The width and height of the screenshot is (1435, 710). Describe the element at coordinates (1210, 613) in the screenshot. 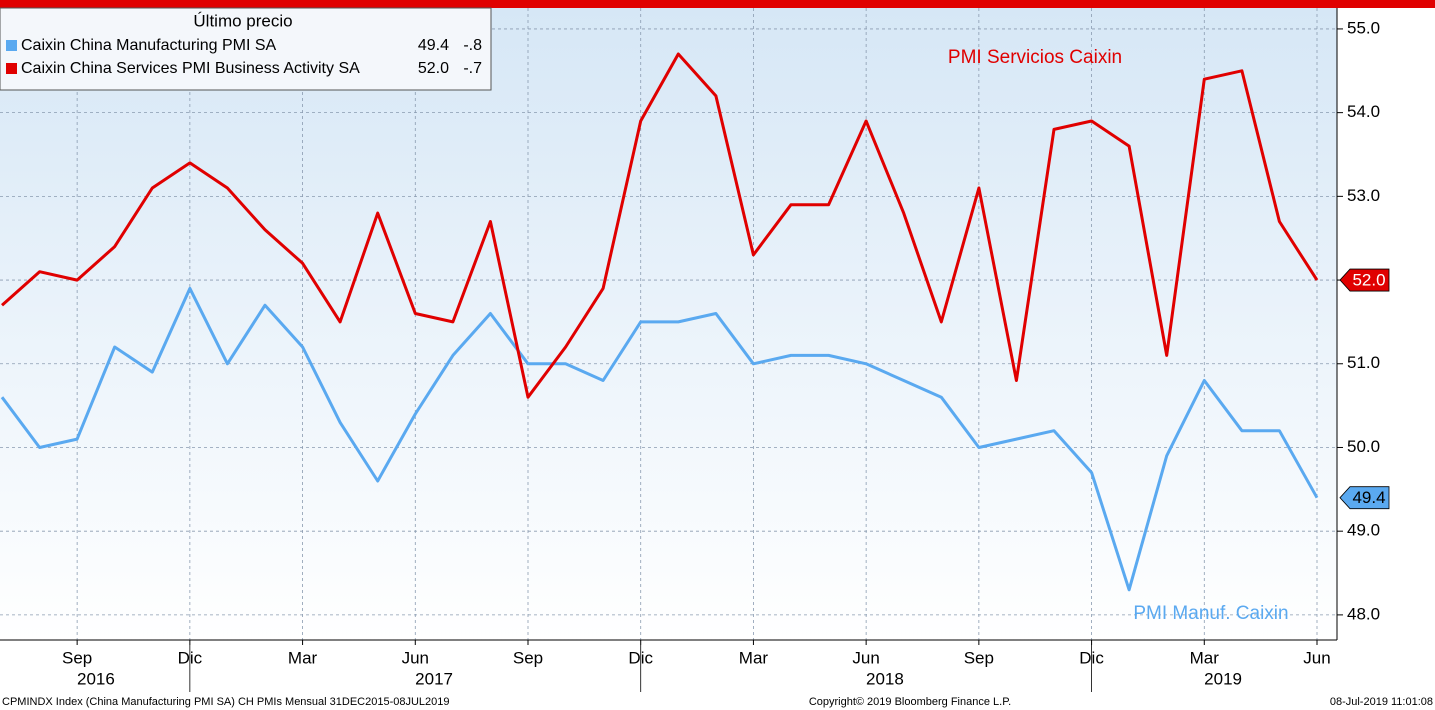

I see `annotation: PMI Manuf. Caixin` at that location.